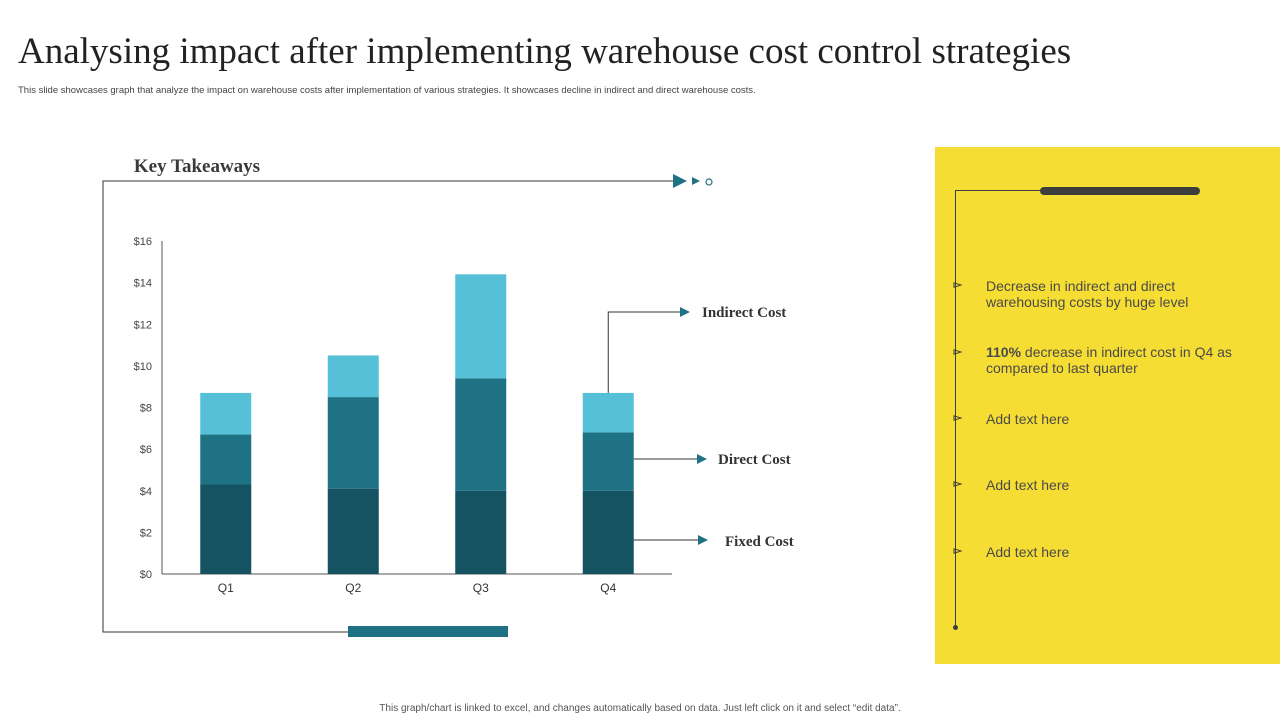 The image size is (1280, 720). What do you see at coordinates (608, 412) in the screenshot?
I see `bar-indirect-cost-q4` at bounding box center [608, 412].